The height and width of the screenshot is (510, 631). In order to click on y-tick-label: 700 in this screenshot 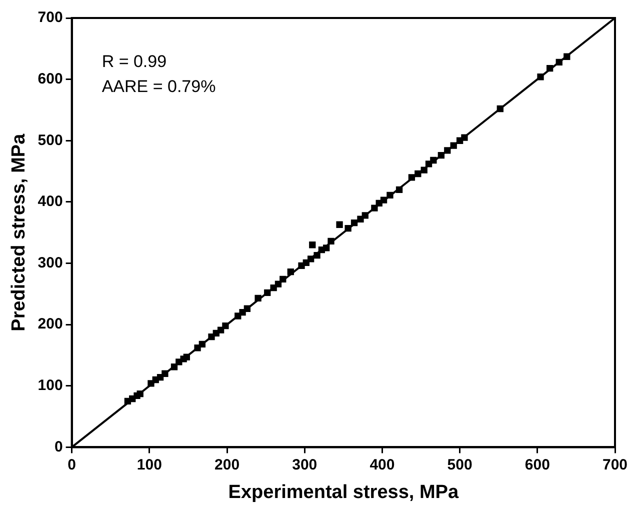, I will do `click(50, 17)`.